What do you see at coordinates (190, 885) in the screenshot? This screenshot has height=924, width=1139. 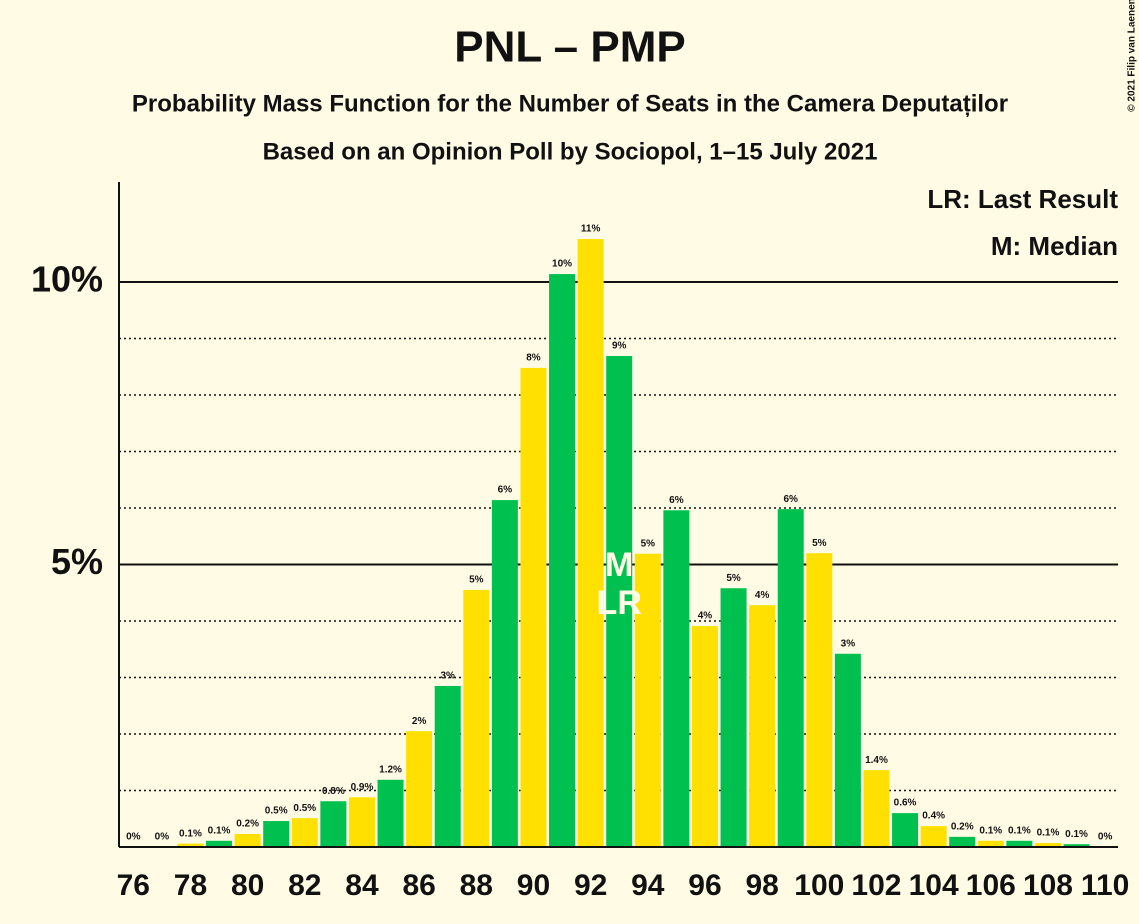 I see `x-tick-label: 78` at bounding box center [190, 885].